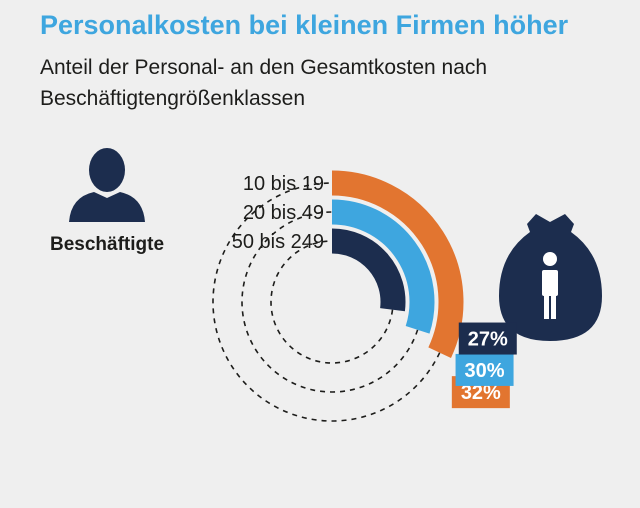 The width and height of the screenshot is (640, 508). I want to click on value-label-50-bis-249: 27%, so click(488, 340).